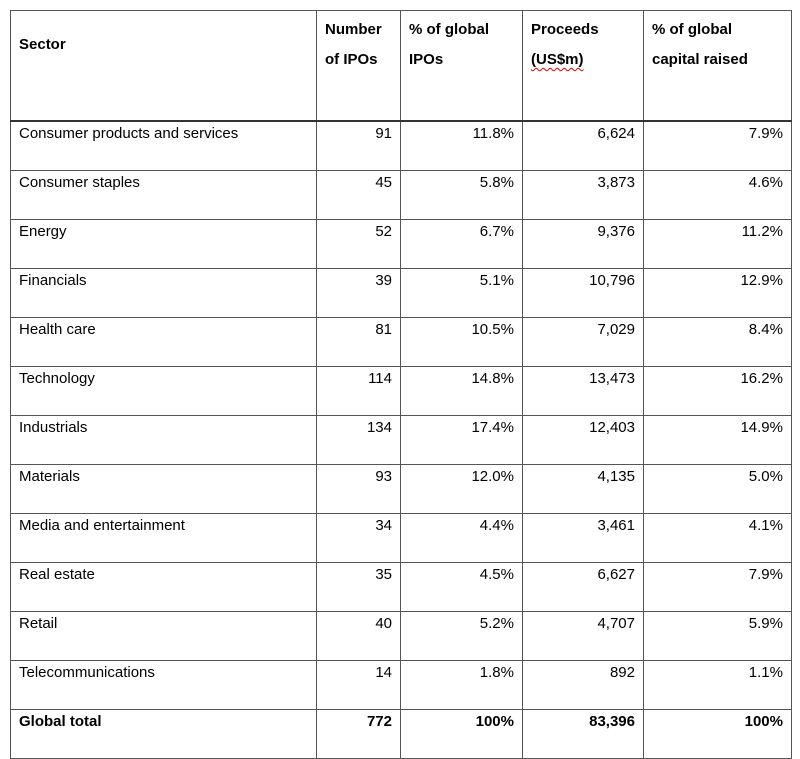 The width and height of the screenshot is (800, 759). Describe the element at coordinates (163, 244) in the screenshot. I see `cell-sector: Energy` at that location.